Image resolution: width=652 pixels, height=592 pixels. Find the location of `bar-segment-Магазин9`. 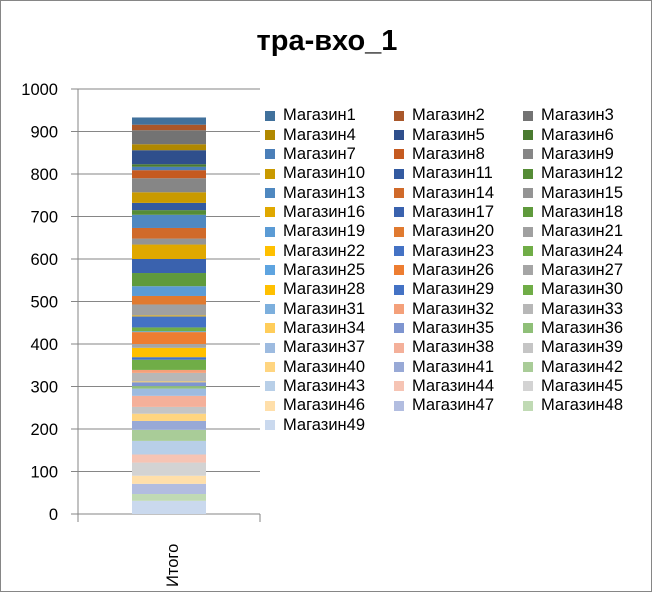

bar-segment-Магазин9 is located at coordinates (169, 185).